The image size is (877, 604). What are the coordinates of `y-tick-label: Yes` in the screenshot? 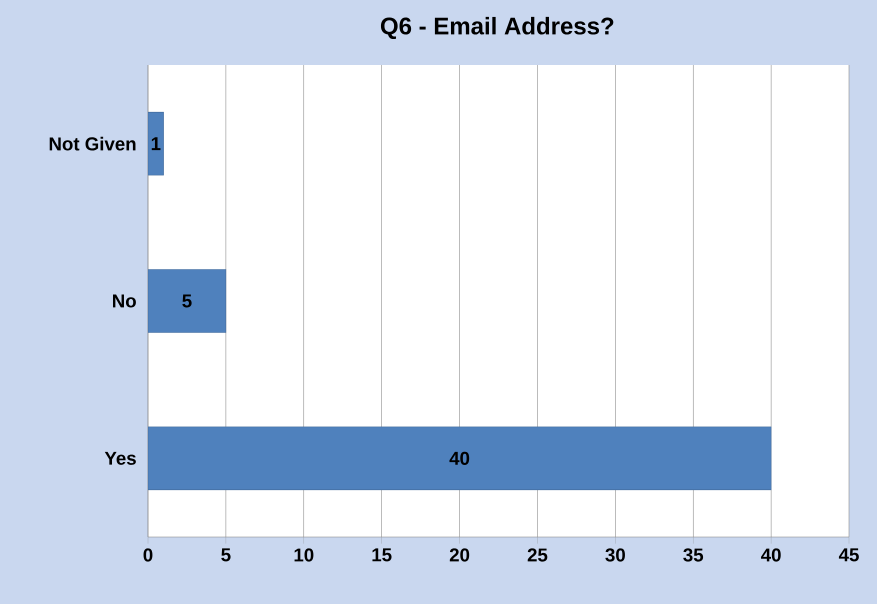 It's located at (120, 458).